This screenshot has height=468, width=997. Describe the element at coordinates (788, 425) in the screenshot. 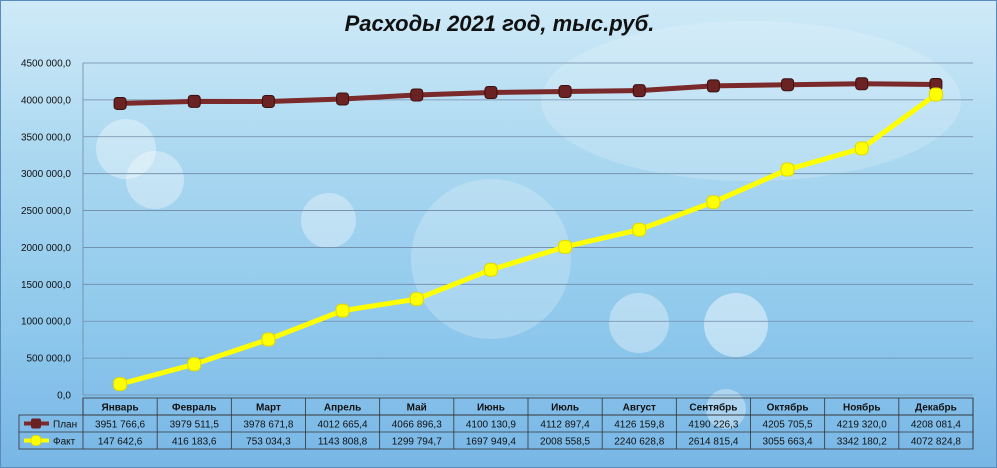

I see `data-label: 4205 705,5` at that location.